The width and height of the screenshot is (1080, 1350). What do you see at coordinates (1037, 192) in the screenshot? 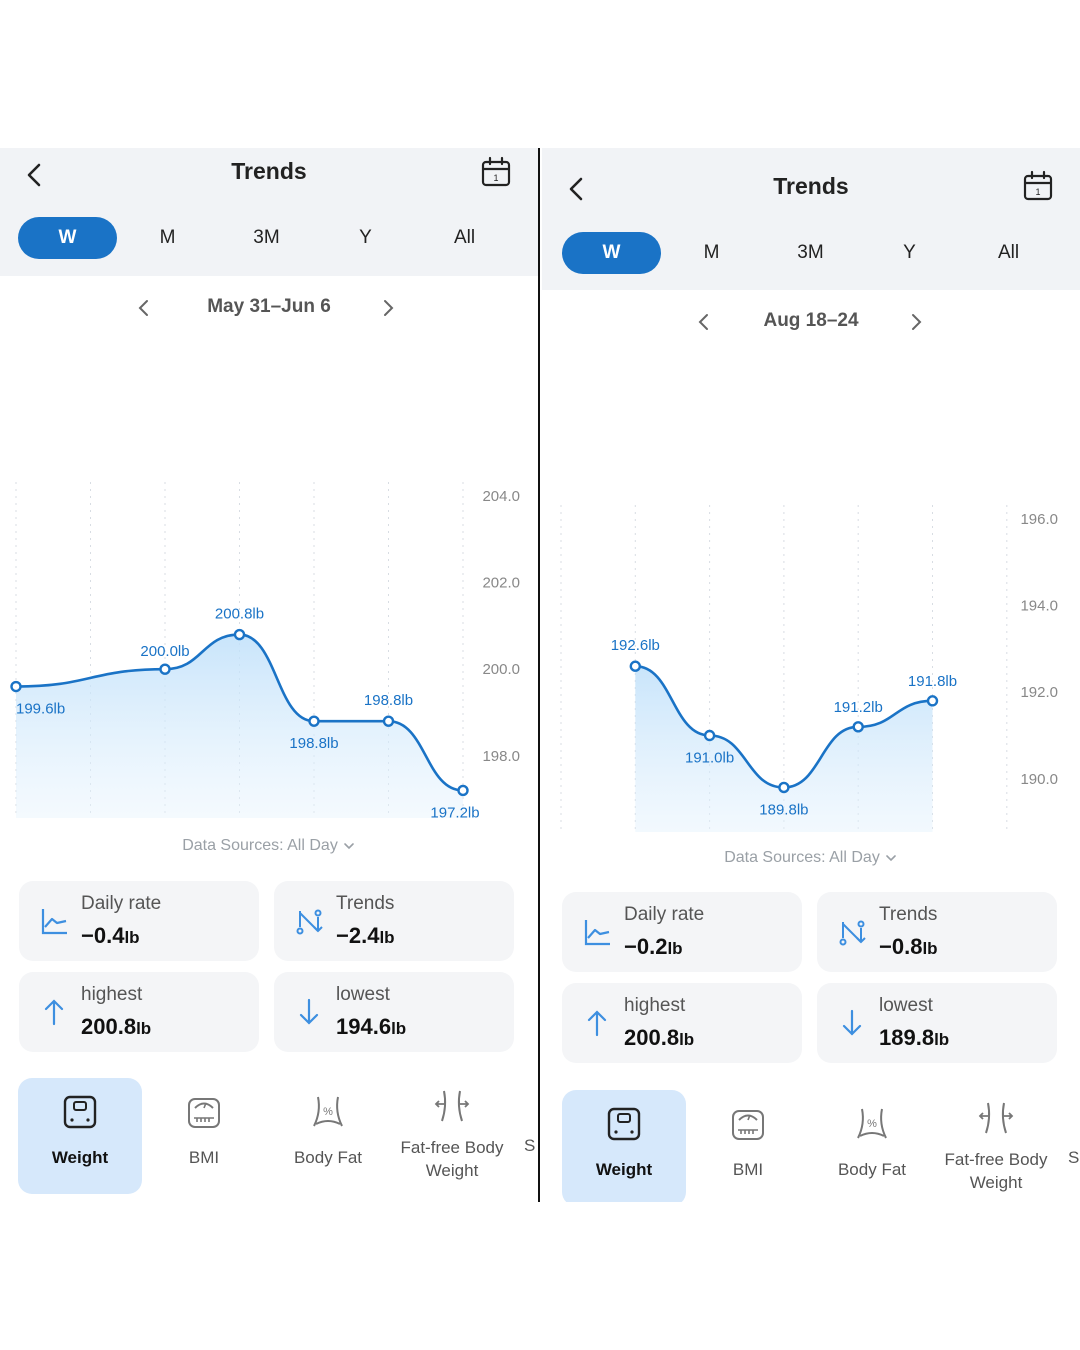
I see `svg-text: 1` at bounding box center [1037, 192].